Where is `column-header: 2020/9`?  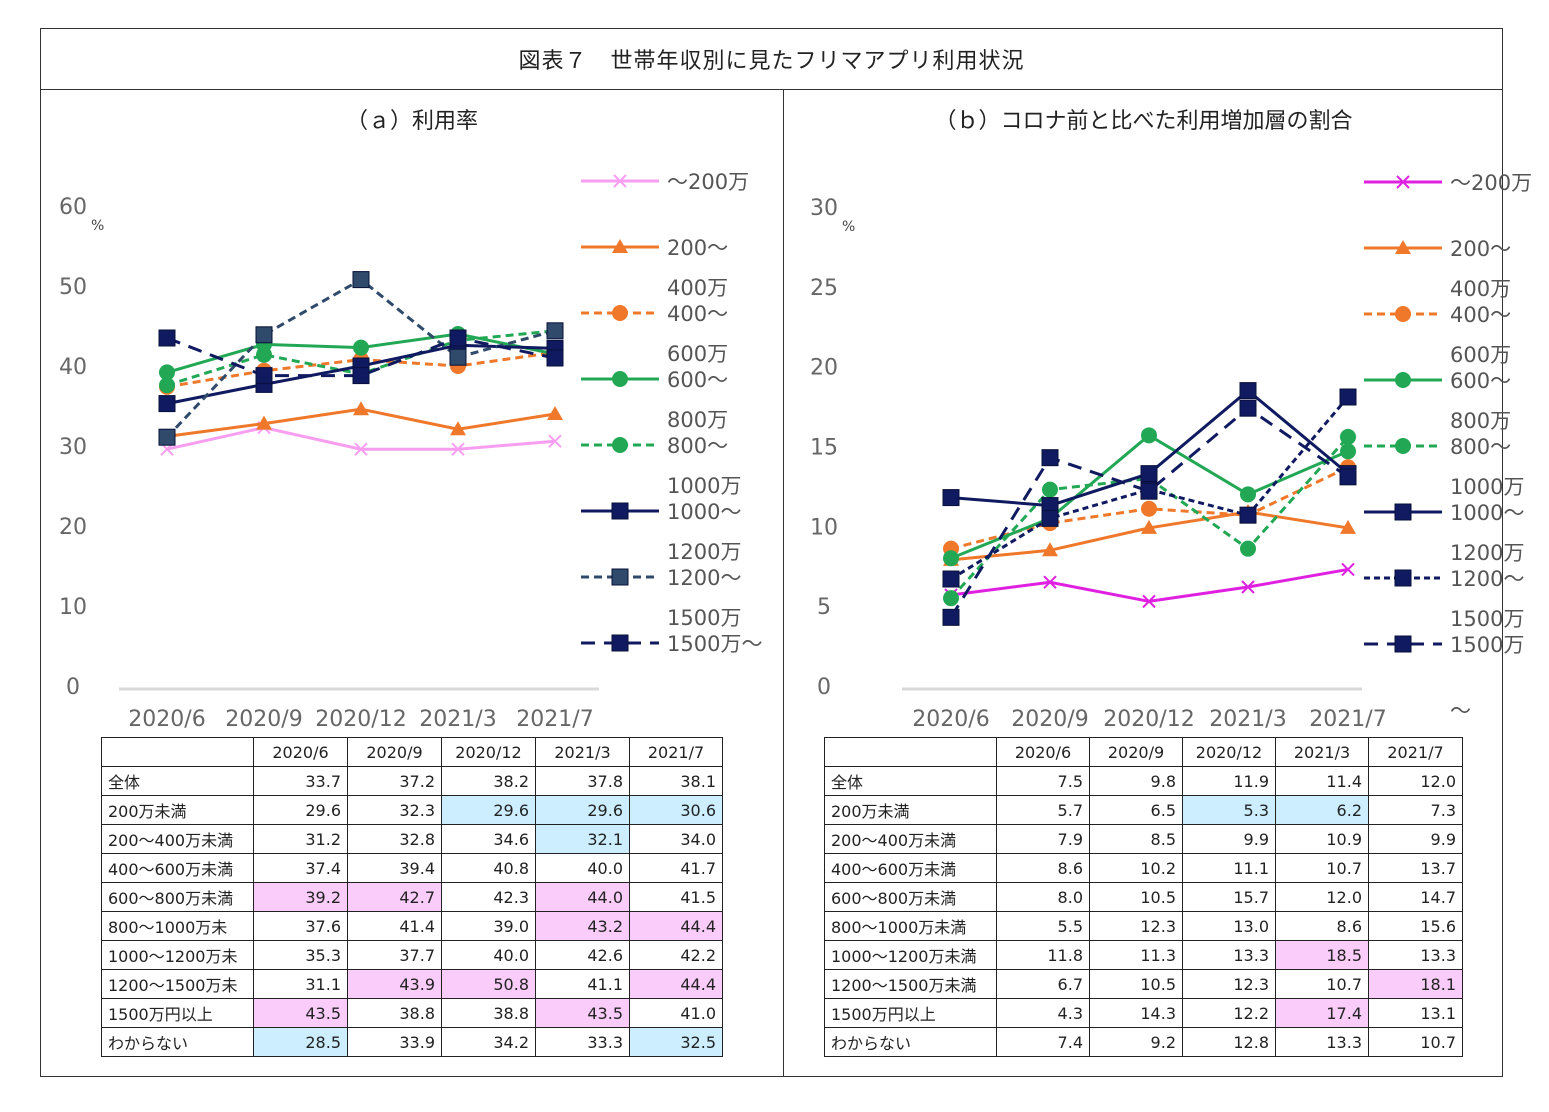
column-header: 2020/9 is located at coordinates (1136, 752).